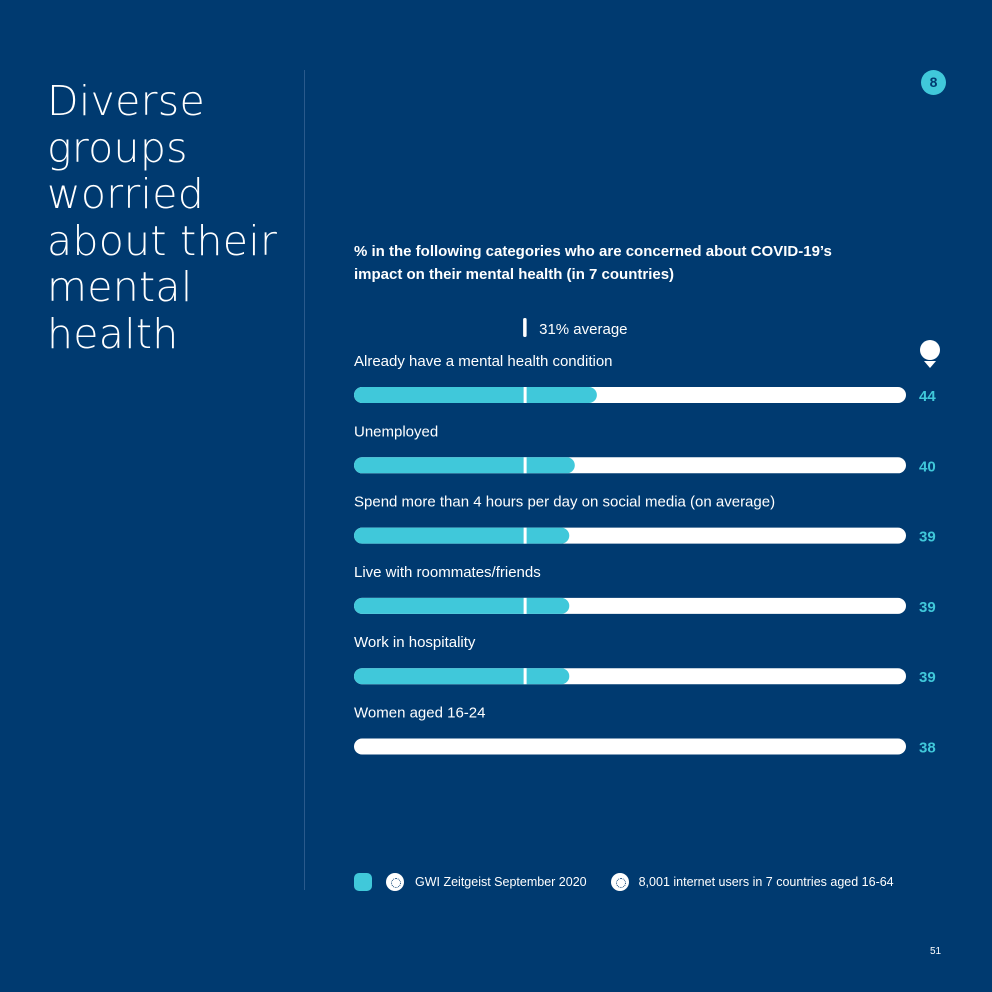 The image size is (992, 992). Describe the element at coordinates (583, 329) in the screenshot. I see `average-label: 31% average` at that location.